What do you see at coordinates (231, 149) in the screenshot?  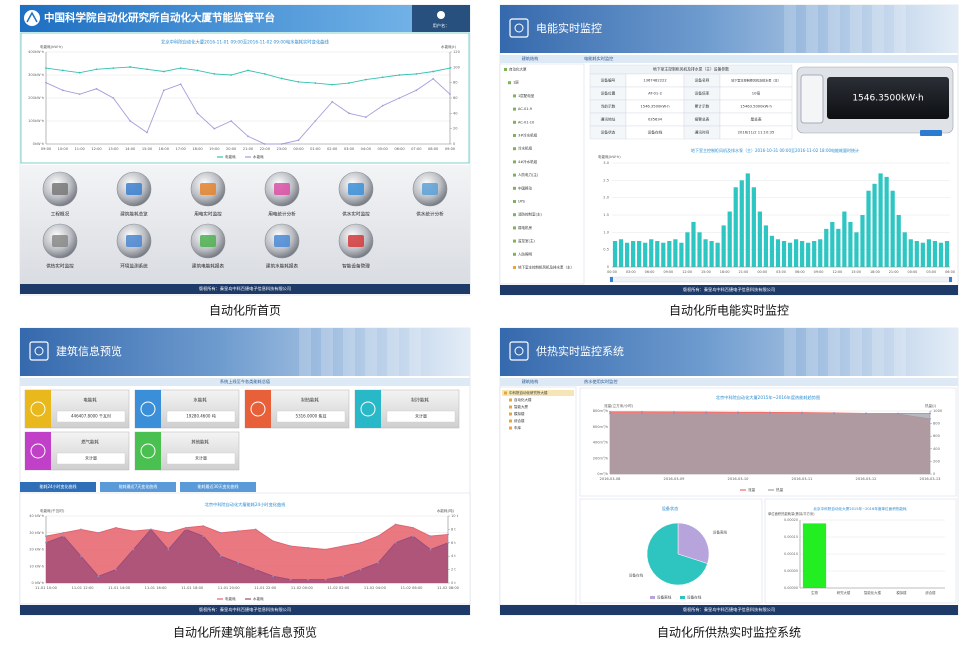 I see `x-tick-label: 20:00` at bounding box center [231, 149].